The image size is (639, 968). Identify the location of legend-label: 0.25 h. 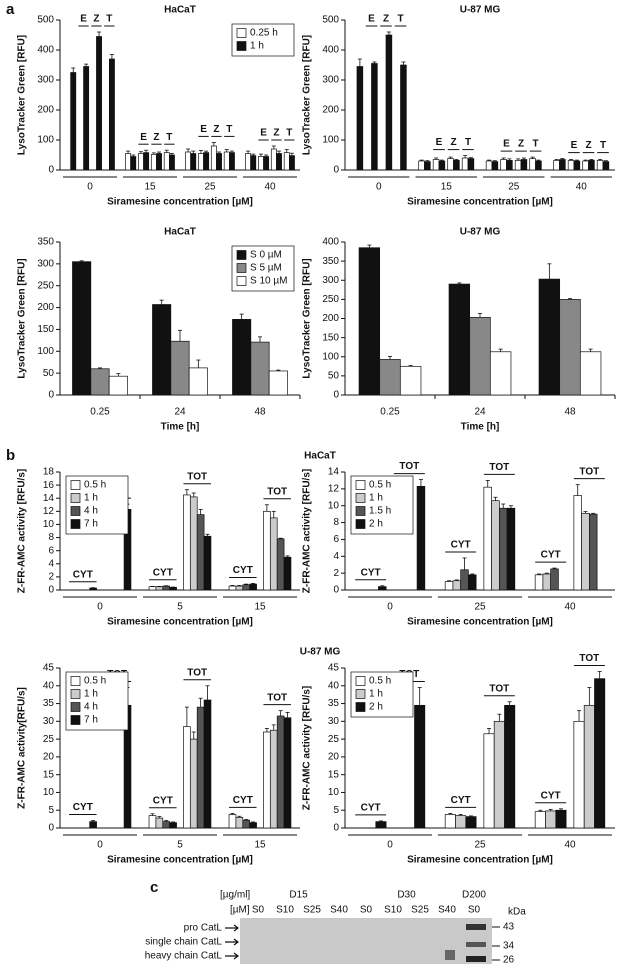
(264, 33).